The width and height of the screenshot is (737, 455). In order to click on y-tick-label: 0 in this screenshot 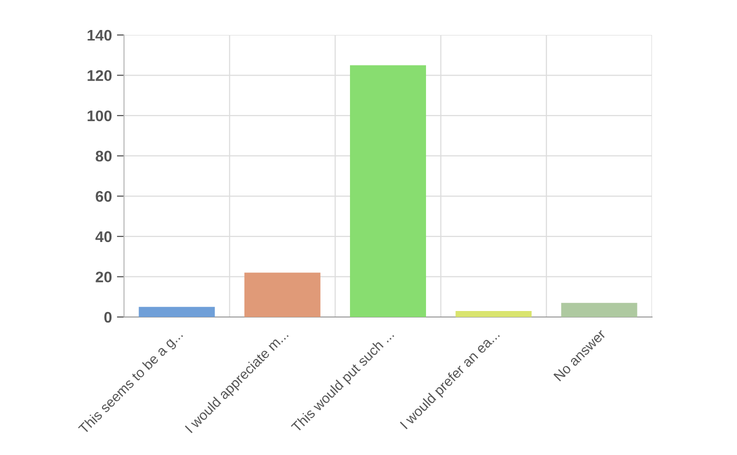, I will do `click(108, 317)`.